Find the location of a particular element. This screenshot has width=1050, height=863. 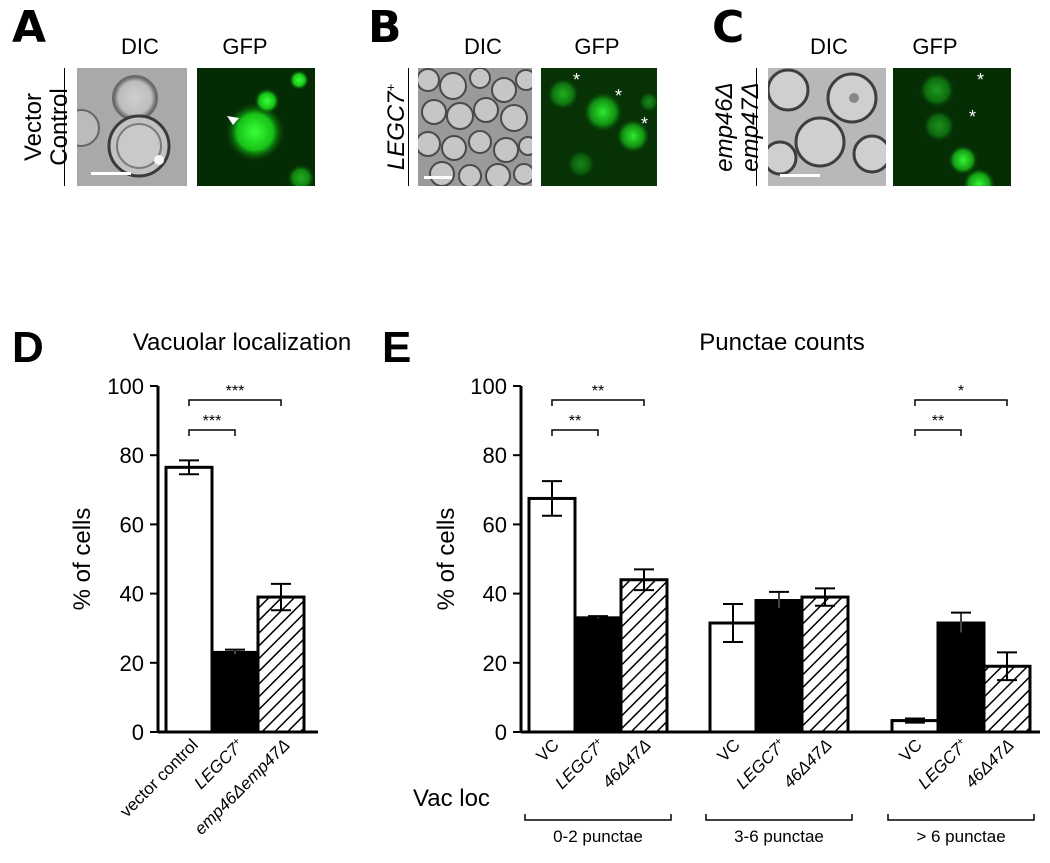

chart-e-row-label: Vac loc is located at coordinates (451, 798).